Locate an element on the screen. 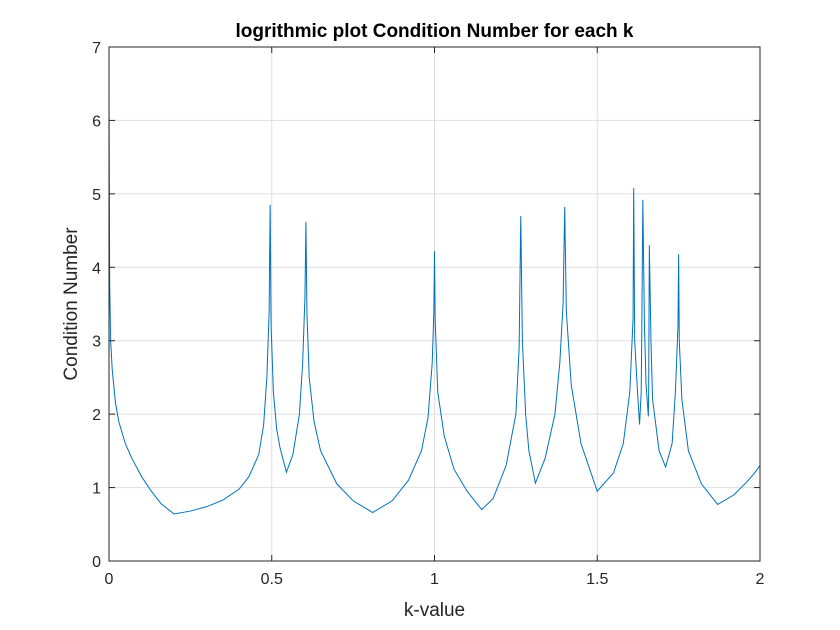 The height and width of the screenshot is (630, 840). x-tick-label: 2 is located at coordinates (760, 579).